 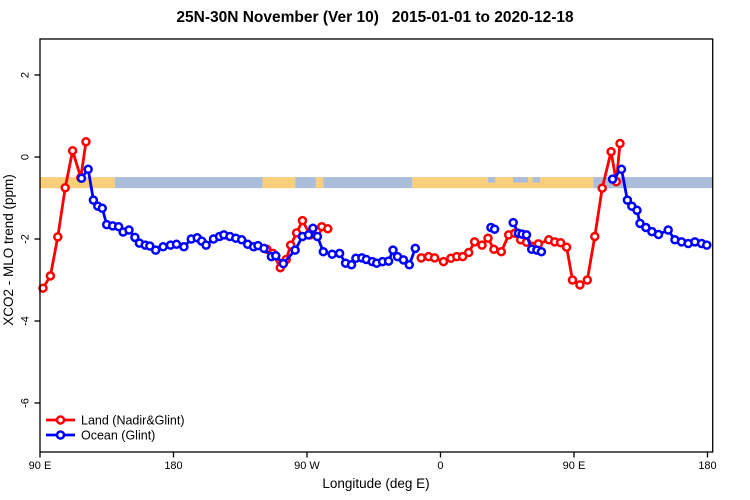 I want to click on legend-label: Land (Nadir&Glint), so click(x=133, y=421).